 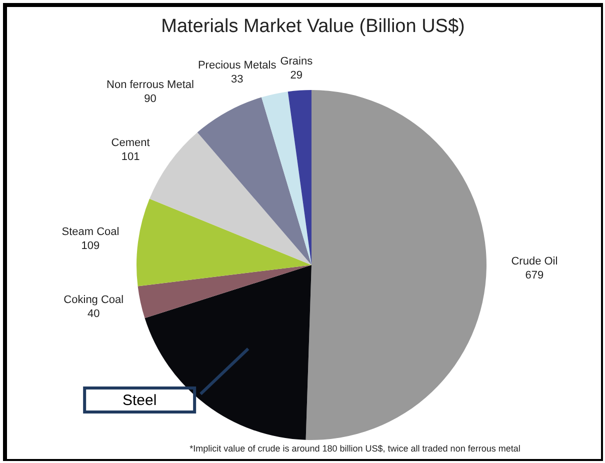 I want to click on data-label: 101, so click(x=130, y=156).